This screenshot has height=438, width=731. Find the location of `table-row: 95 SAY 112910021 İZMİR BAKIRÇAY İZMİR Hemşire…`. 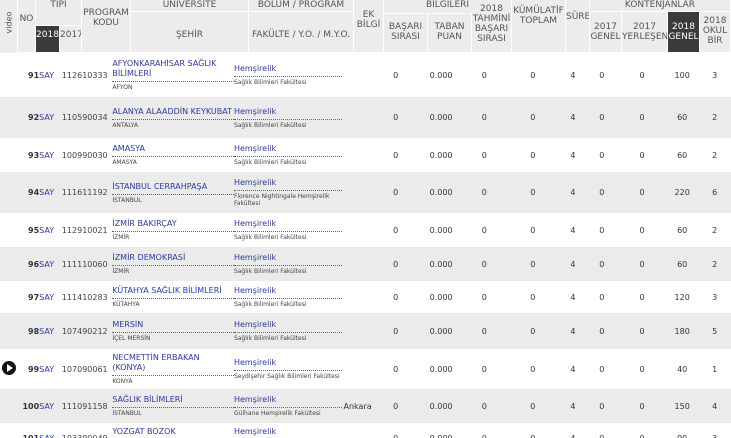

table-row: 95 SAY 112910021 İZMİR BAKIRÇAY İZMİR Hemşire… is located at coordinates (365, 230).